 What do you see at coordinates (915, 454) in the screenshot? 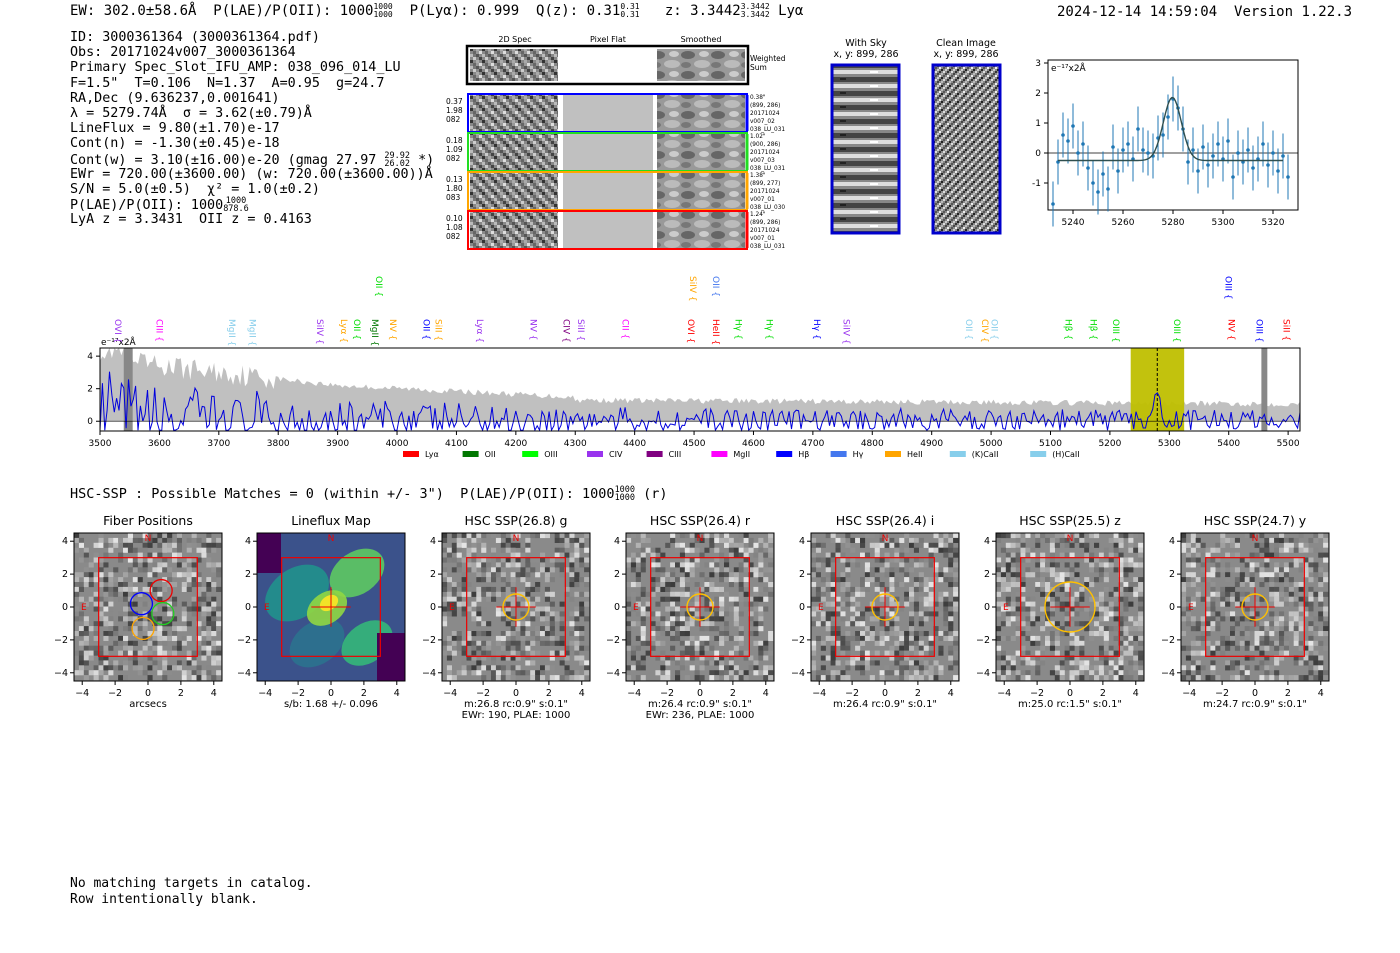
I see `legend-label-8: HeII` at bounding box center [915, 454].